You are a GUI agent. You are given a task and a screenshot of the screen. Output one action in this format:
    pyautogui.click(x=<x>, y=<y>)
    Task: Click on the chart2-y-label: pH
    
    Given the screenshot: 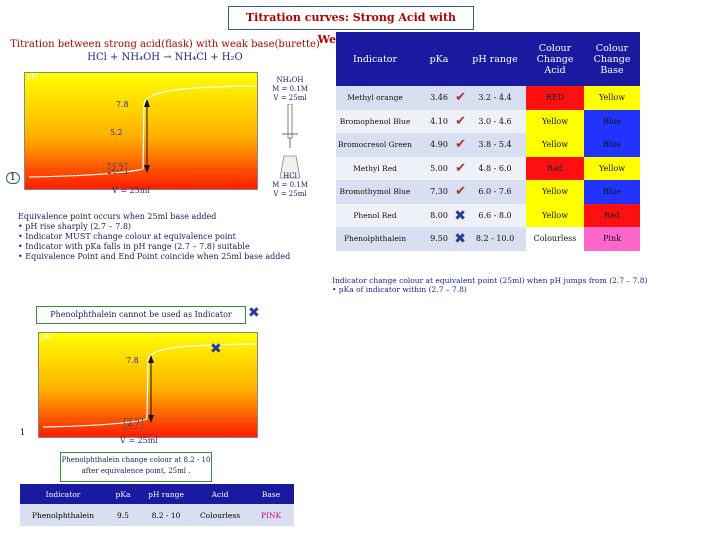 What is the action you would take?
    pyautogui.click(x=46, y=337)
    